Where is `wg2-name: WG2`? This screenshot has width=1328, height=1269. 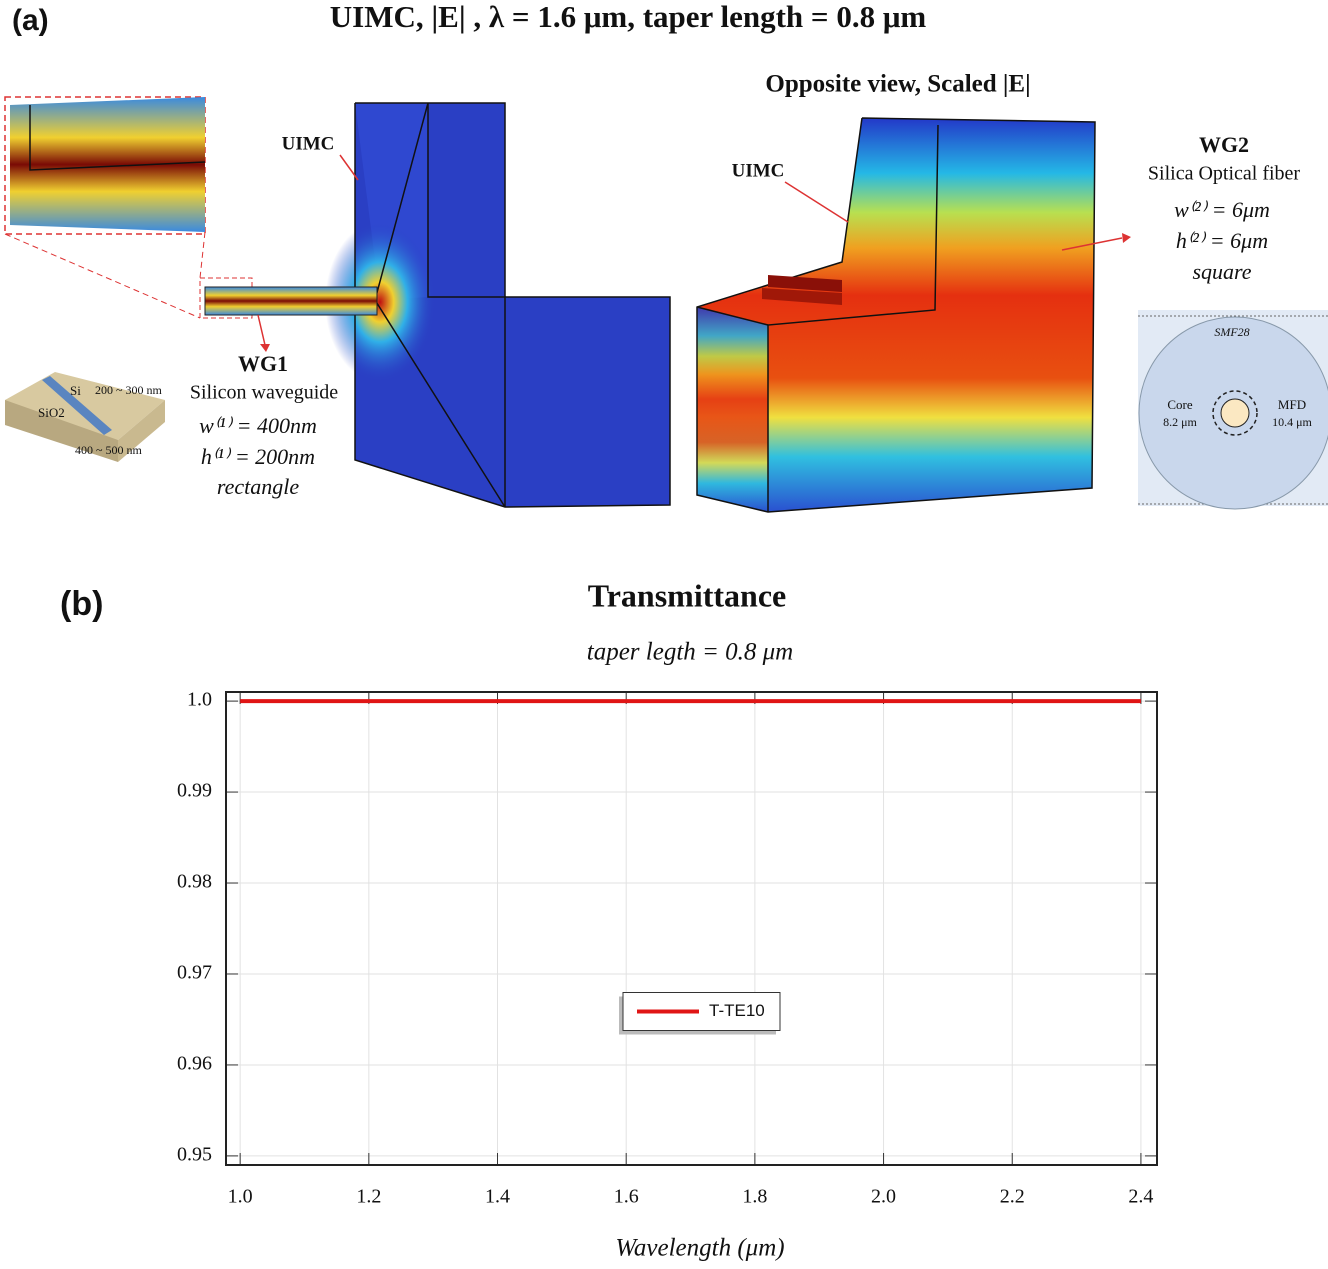 wg2-name: WG2 is located at coordinates (1224, 144).